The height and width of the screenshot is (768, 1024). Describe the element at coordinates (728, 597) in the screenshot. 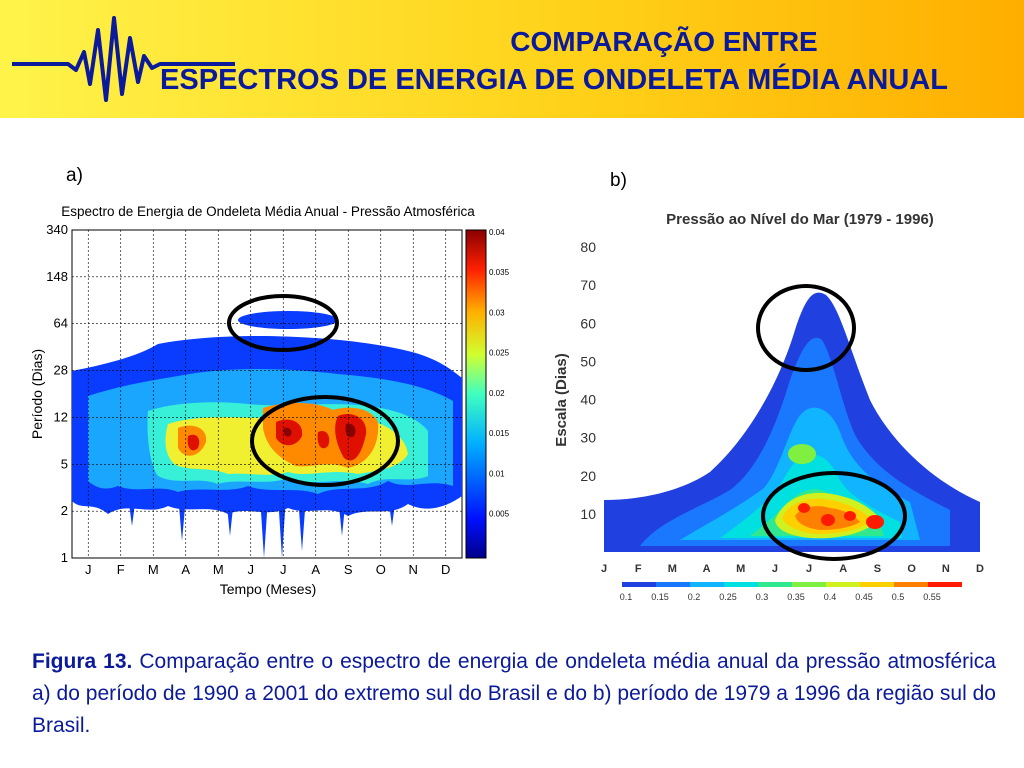

I see `chart-b-colorbar-tick: 0.25` at that location.